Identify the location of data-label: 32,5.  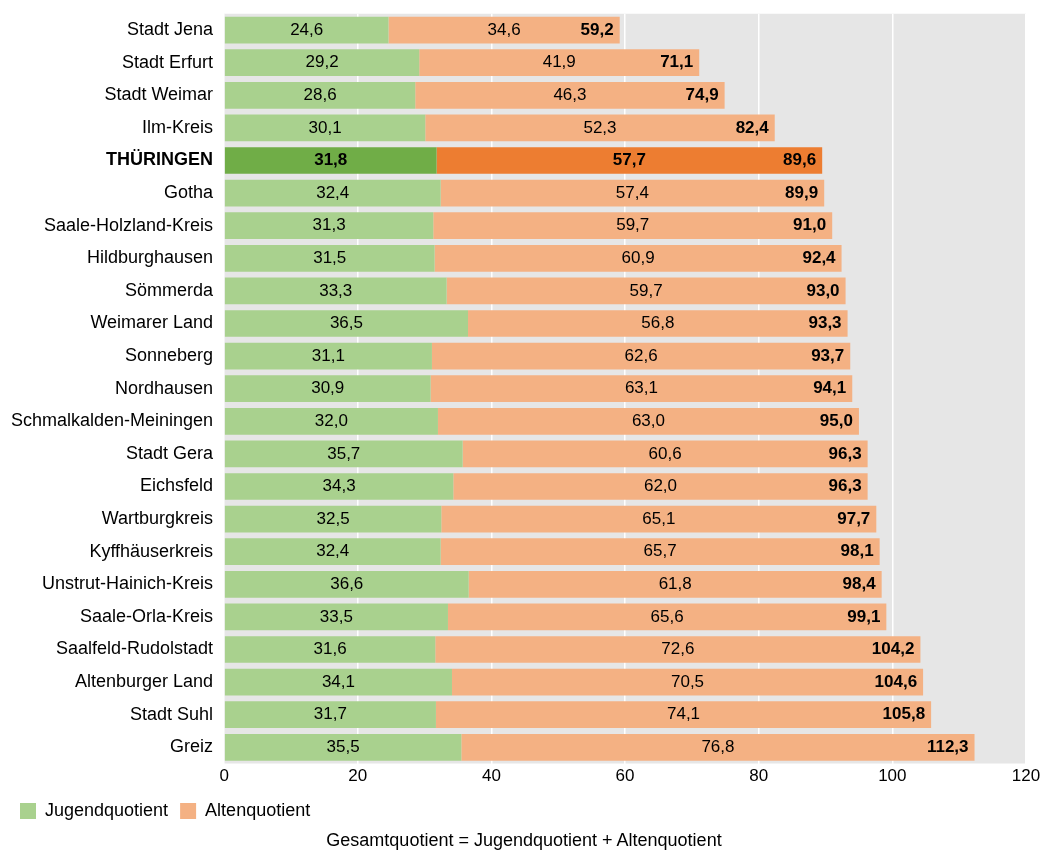
(333, 518).